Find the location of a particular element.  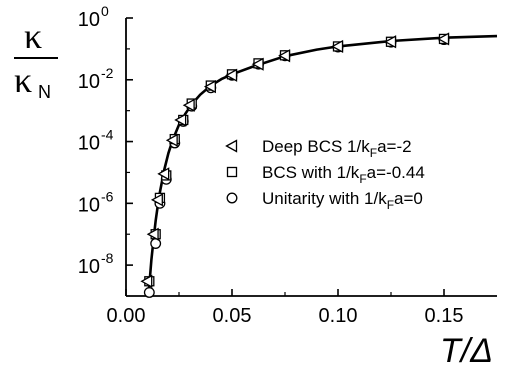

x-ticks: 0.00 0.05 0.10 0.15 is located at coordinates (285, 308).